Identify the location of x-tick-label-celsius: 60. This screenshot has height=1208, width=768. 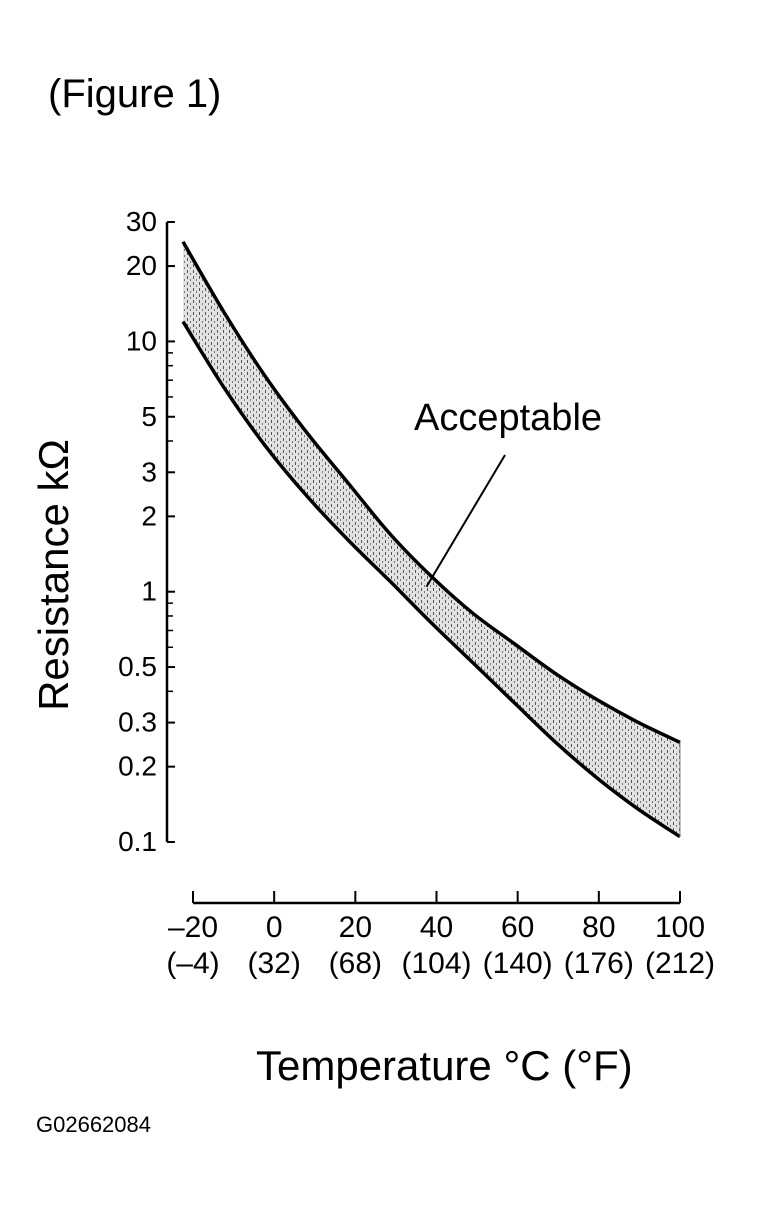
(517, 927).